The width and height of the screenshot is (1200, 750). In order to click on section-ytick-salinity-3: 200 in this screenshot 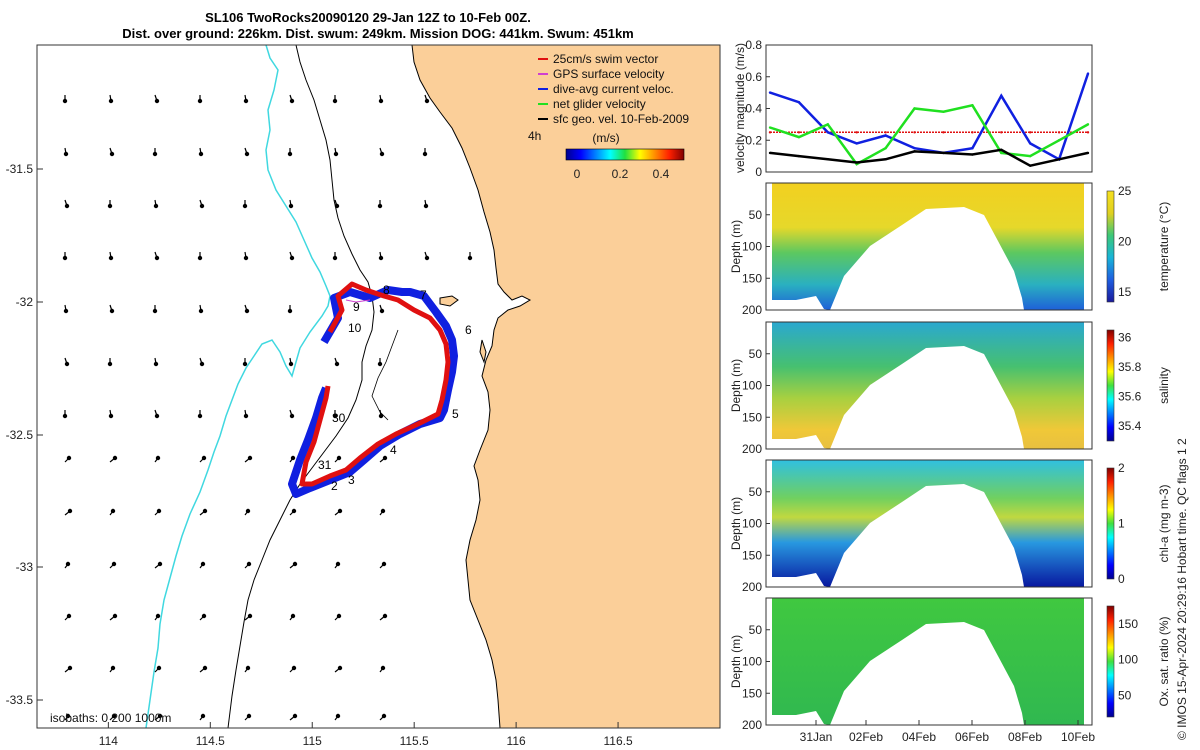, I will do `click(752, 449)`.